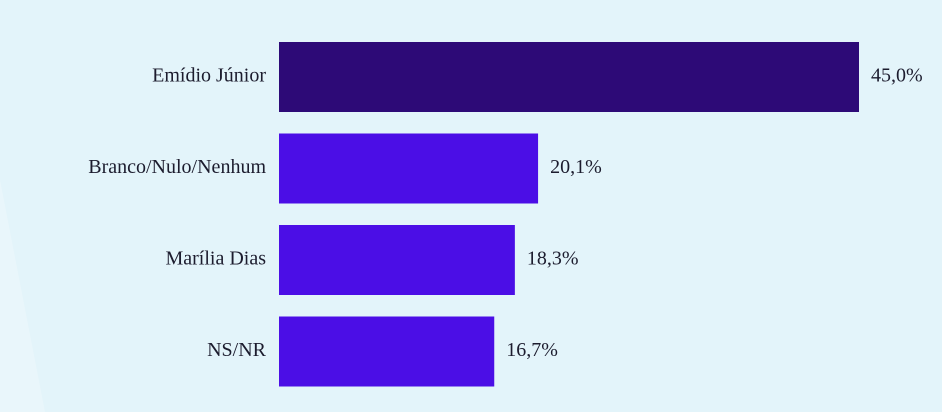 This screenshot has height=412, width=942. Describe the element at coordinates (237, 350) in the screenshot. I see `category-label: NS/NR` at that location.